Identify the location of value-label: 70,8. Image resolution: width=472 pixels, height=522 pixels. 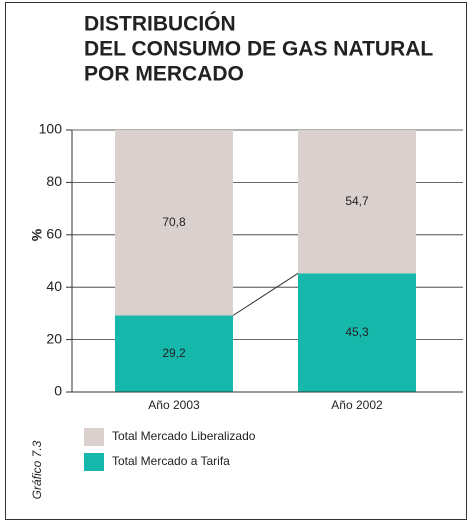
(174, 222).